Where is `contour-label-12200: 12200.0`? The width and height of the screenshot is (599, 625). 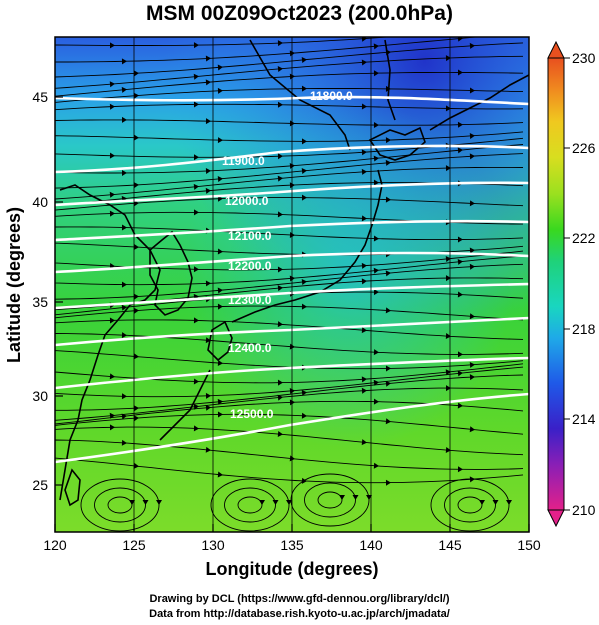 contour-label-12200: 12200.0 is located at coordinates (250, 266).